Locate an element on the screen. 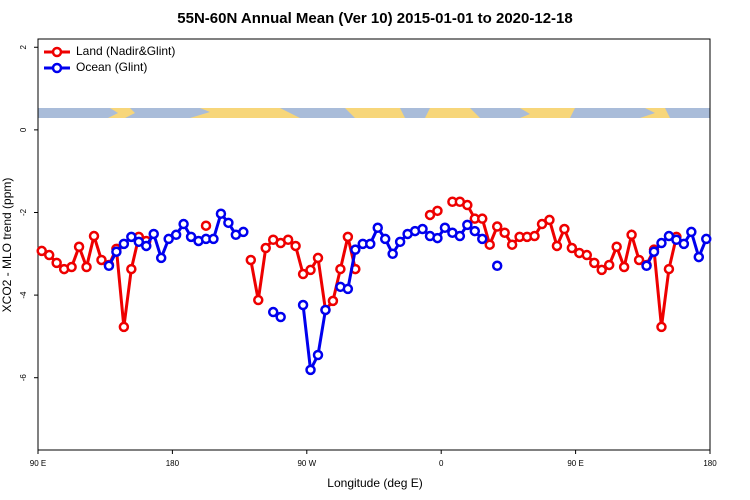 The image size is (750, 500). y-tick-label: -2 is located at coordinates (23, 212).